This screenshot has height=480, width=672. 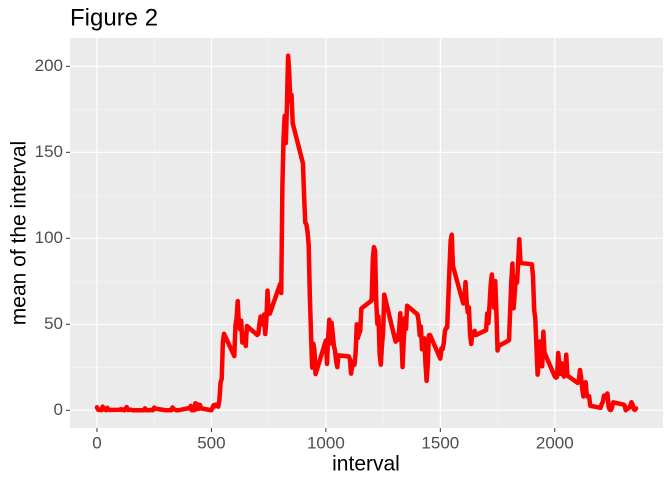 I want to click on x-axis-label: interval, so click(x=366, y=464).